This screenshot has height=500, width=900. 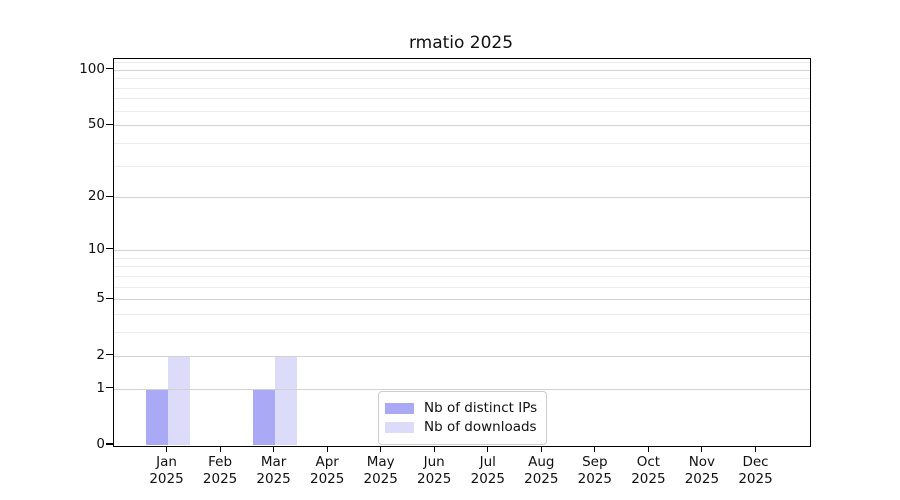 I want to click on legend-label-downloads: Nb of downloads, so click(x=480, y=427).